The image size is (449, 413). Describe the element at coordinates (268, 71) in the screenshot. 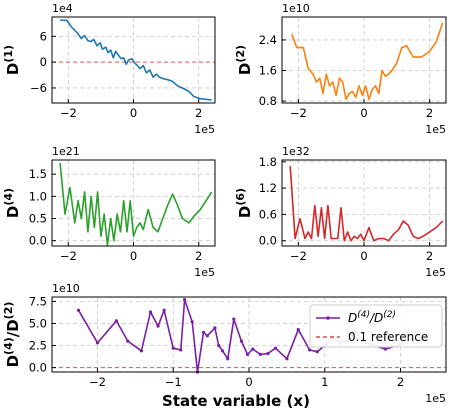

I see `y-tick-label: 1.6` at that location.